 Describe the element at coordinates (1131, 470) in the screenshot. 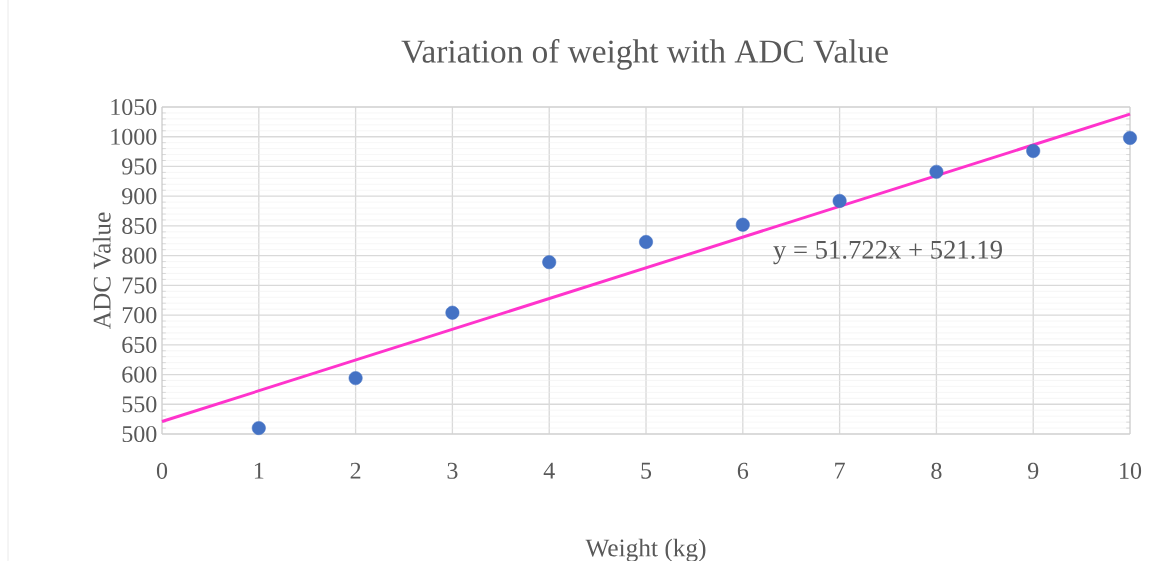

I see `x-tick-label: 10` at that location.